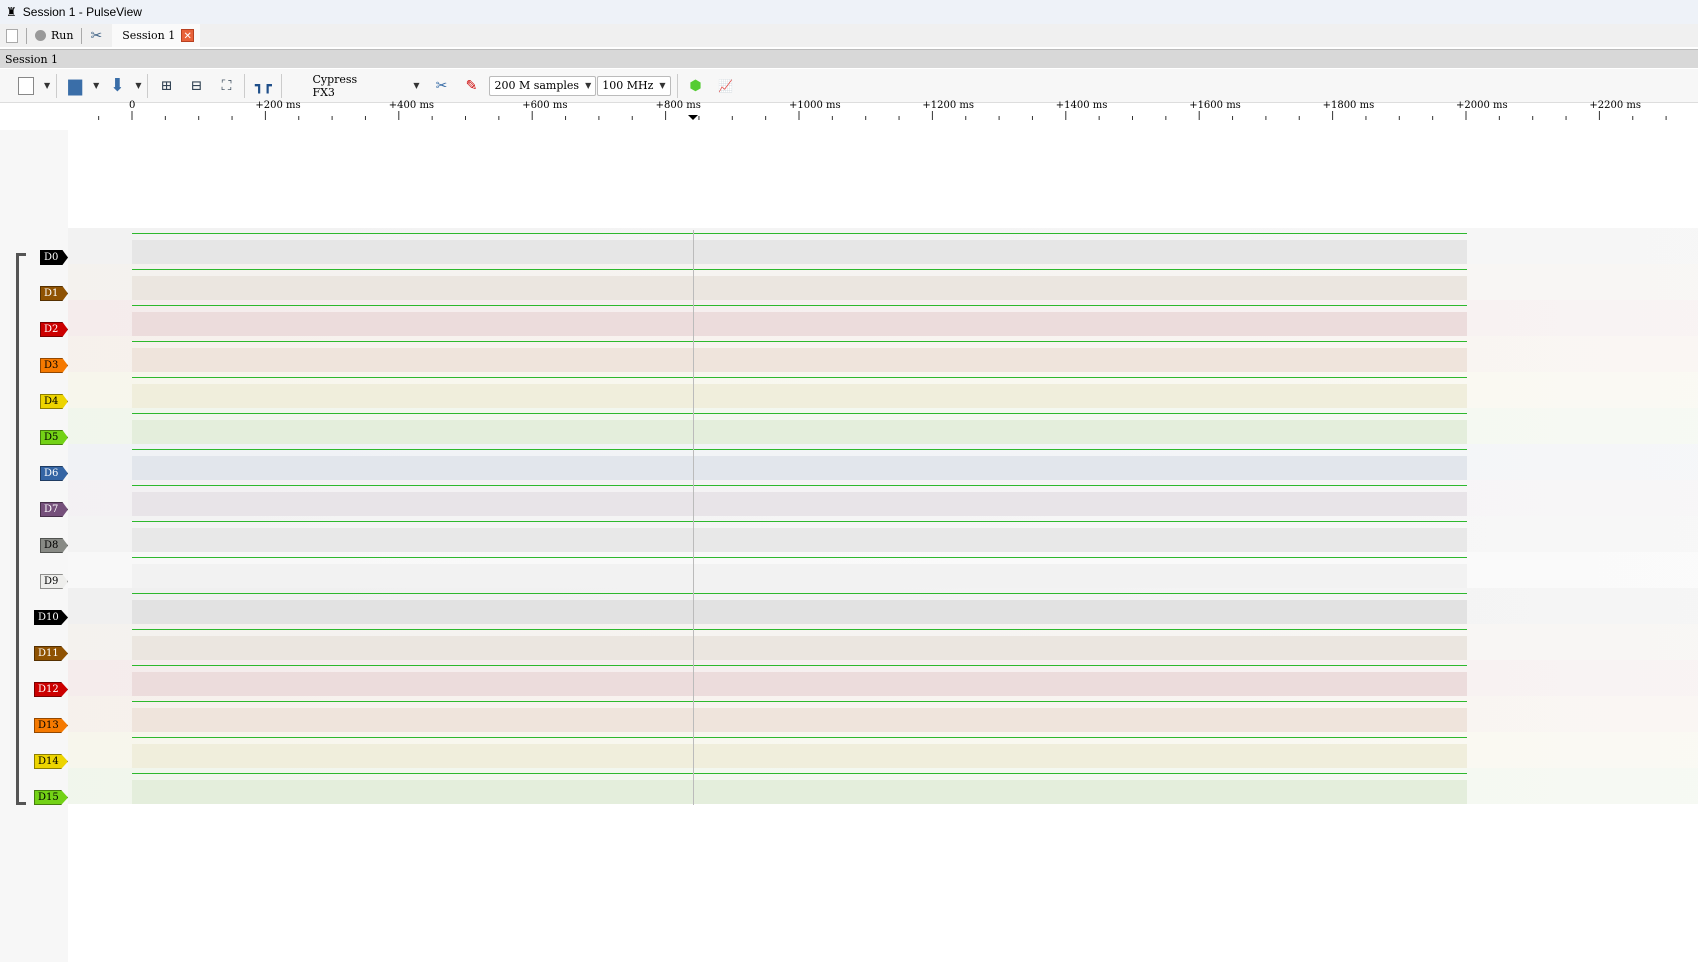 This screenshot has height=962, width=1698. I want to click on ruler-label: +200 ms, so click(278, 105).